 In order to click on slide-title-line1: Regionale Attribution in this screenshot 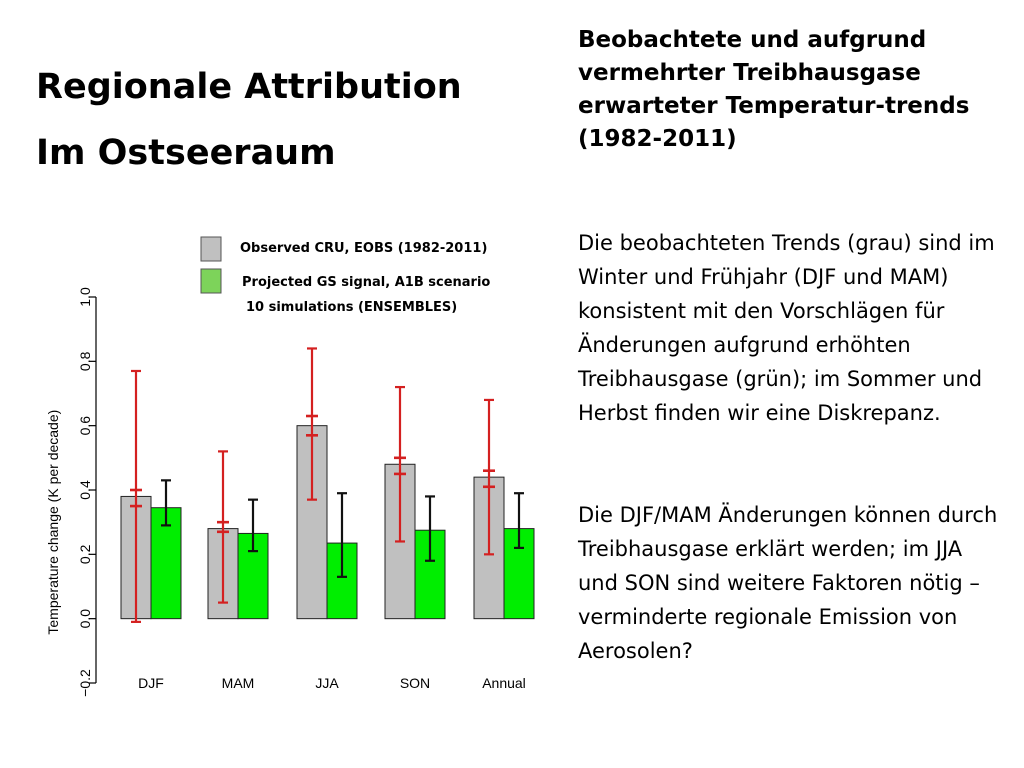, I will do `click(249, 87)`.